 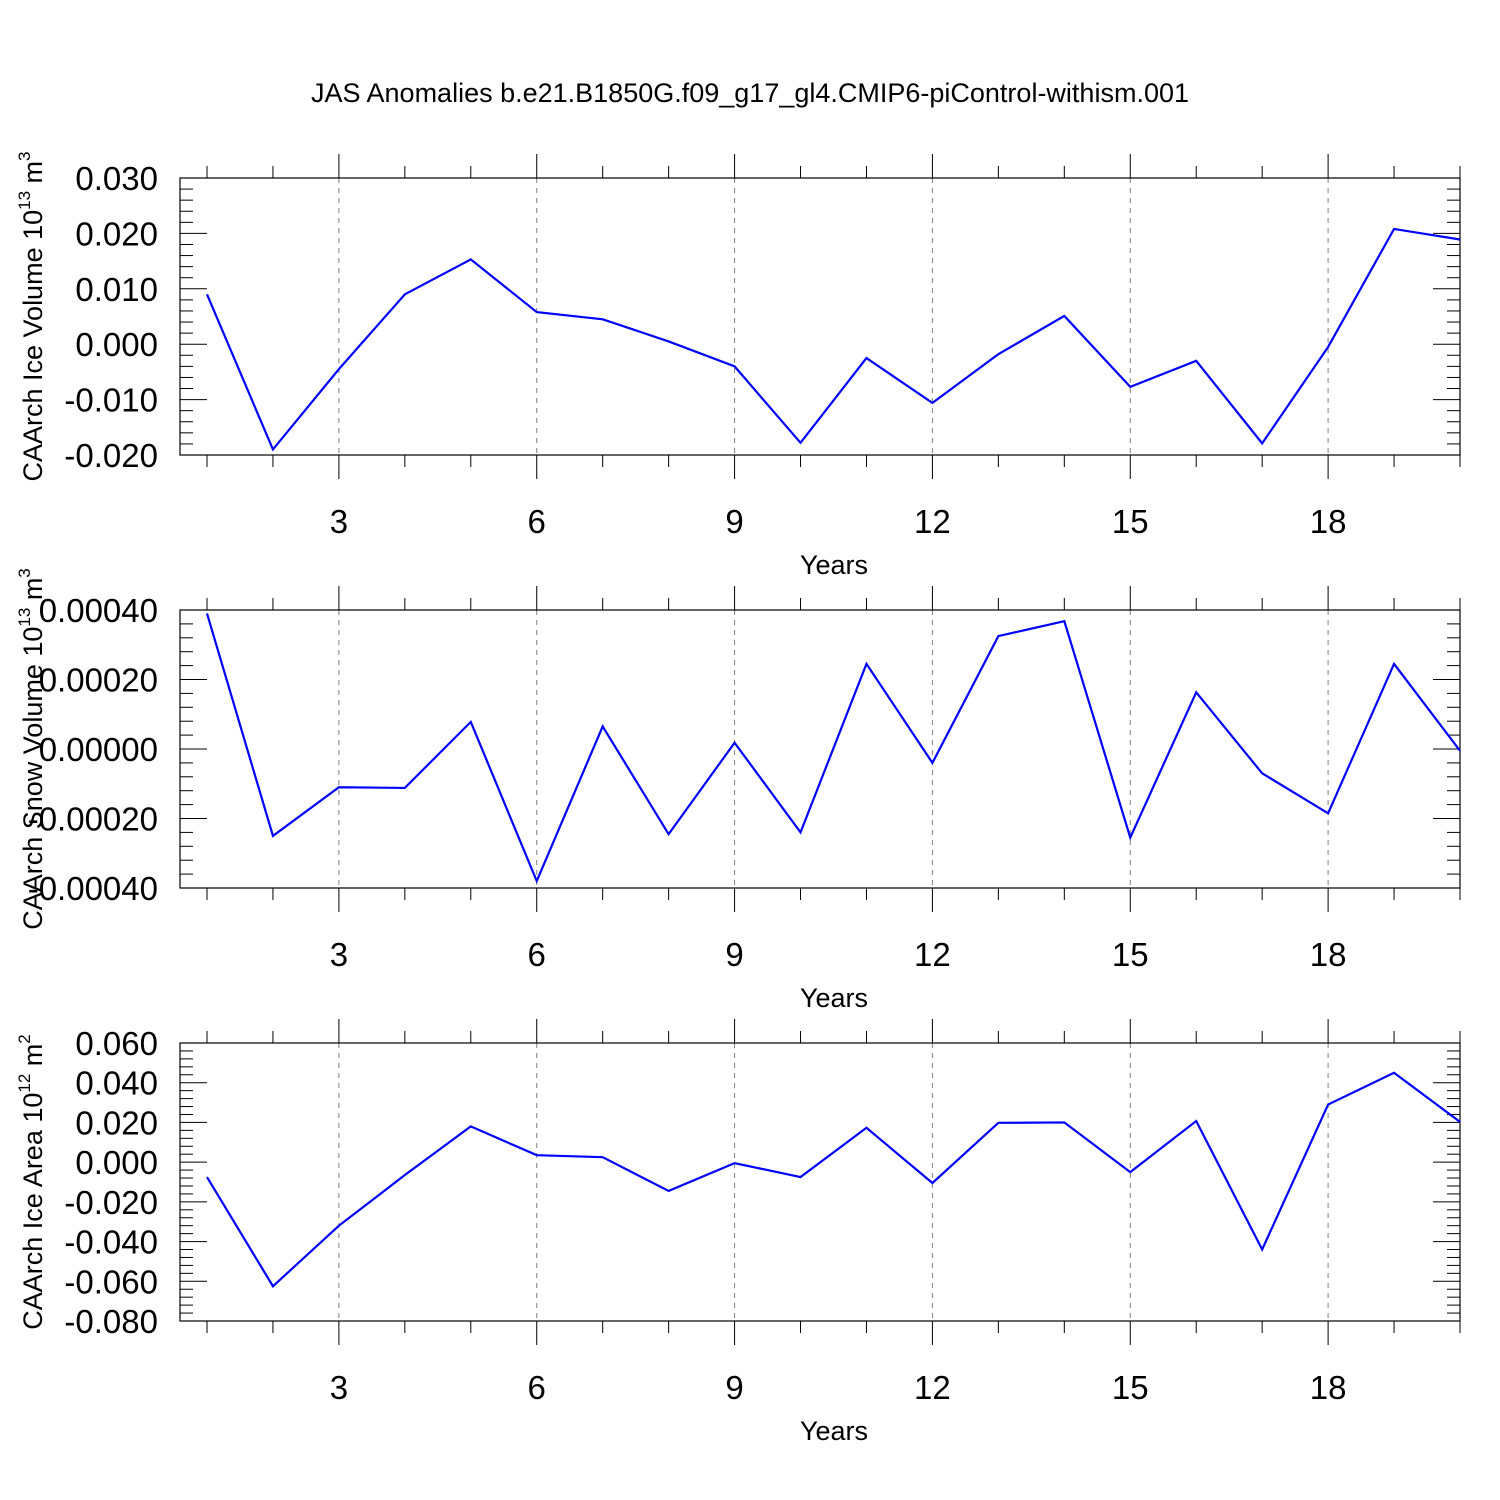 I want to click on y-axis-title: CAArch Ice Volume 1013 m3, so click(x=31, y=316).